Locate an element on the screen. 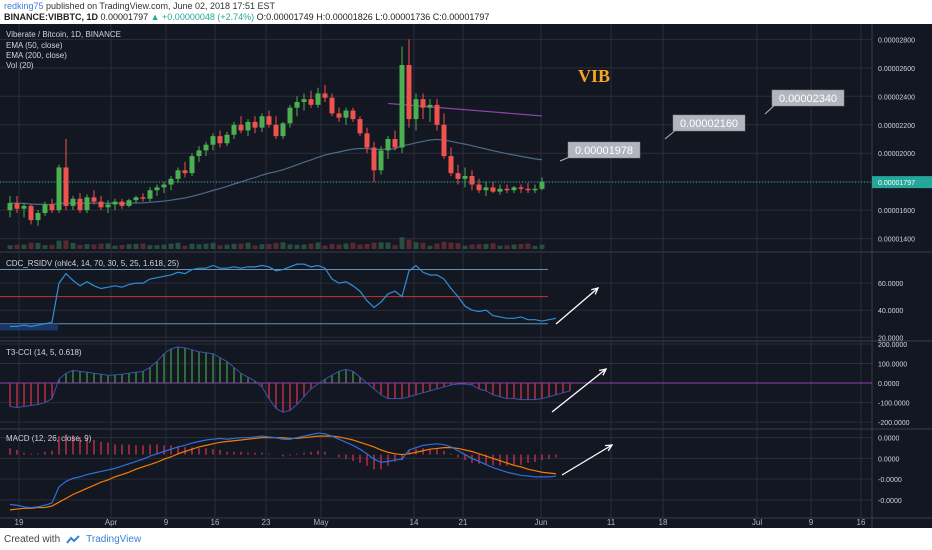  y-tick-label: 0.00001600 is located at coordinates (896, 211).